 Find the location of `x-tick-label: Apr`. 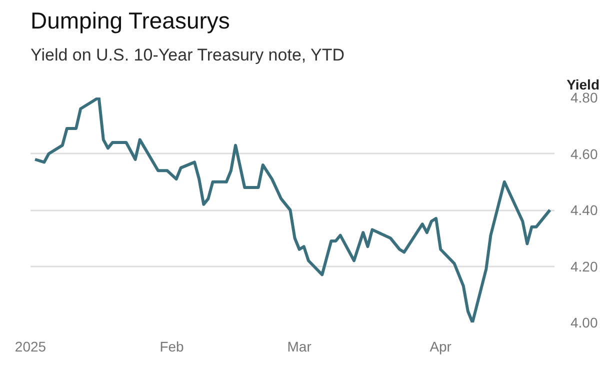

x-tick-label: Apr is located at coordinates (441, 346).